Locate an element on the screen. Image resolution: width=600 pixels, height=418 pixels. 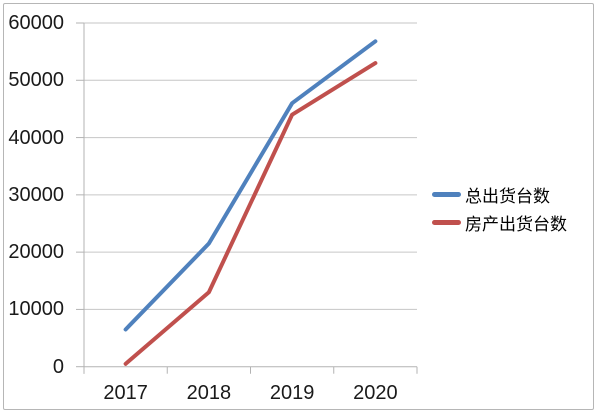
y-axis-label: 30000 is located at coordinates (36, 194).